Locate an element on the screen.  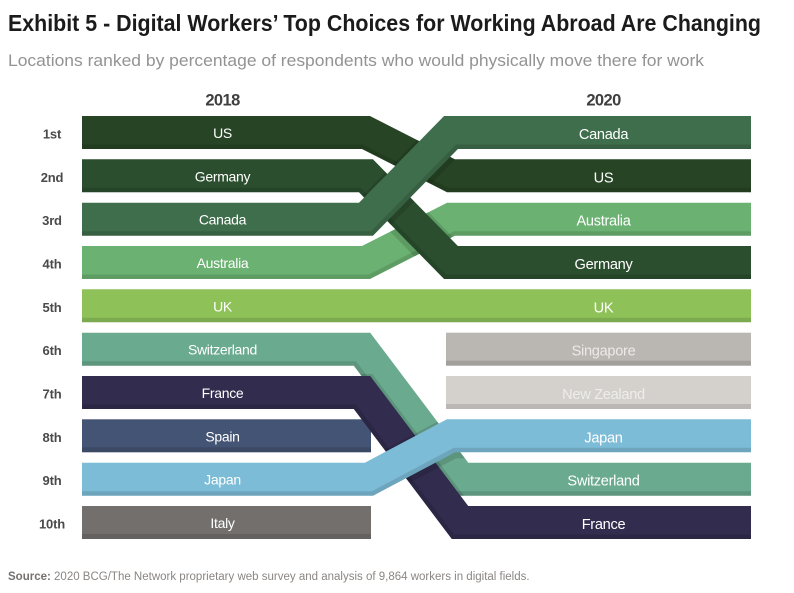
svg-text: Spain is located at coordinates (222, 436).